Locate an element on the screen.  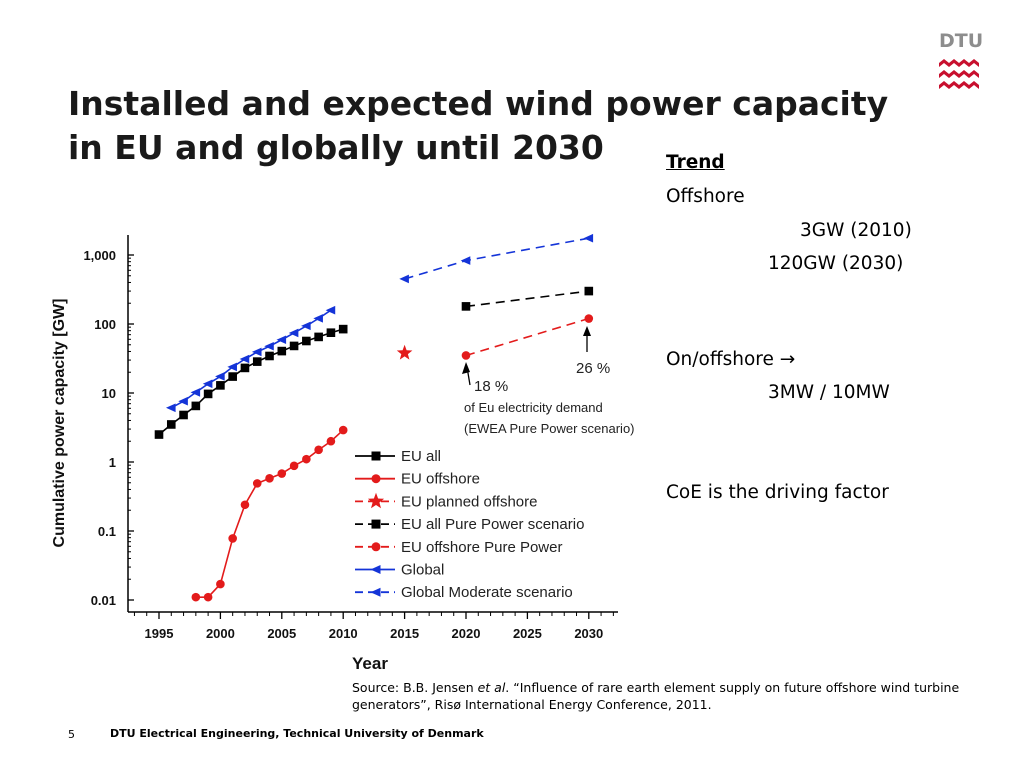
series-global is located at coordinates (250, 359).